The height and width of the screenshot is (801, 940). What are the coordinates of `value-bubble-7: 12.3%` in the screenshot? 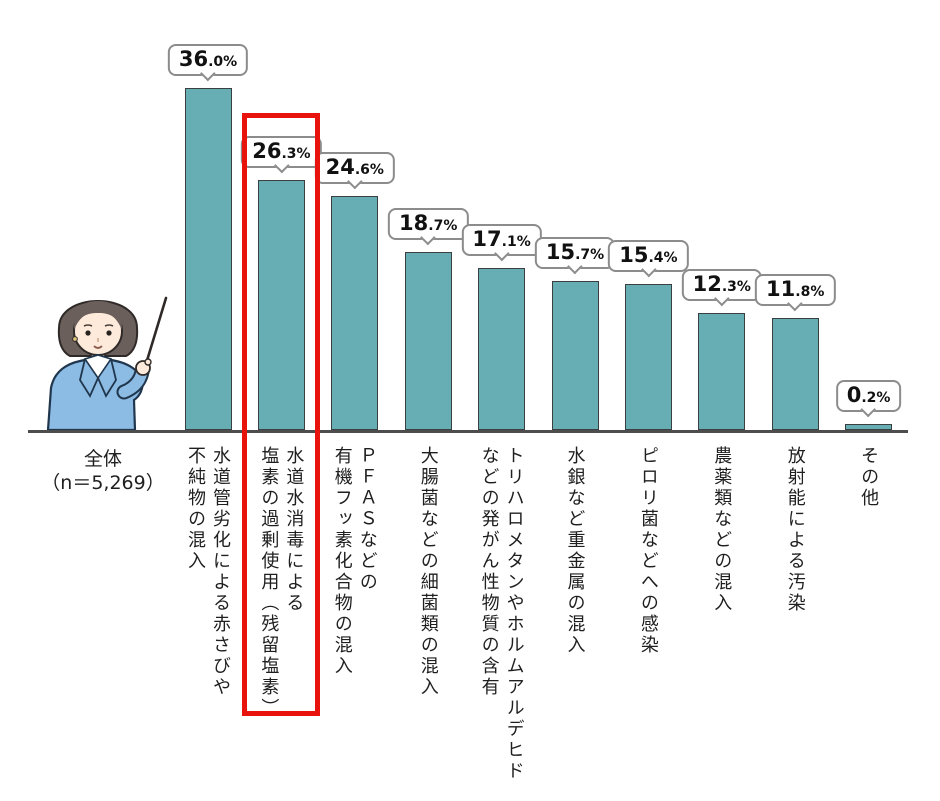 It's located at (721, 288).